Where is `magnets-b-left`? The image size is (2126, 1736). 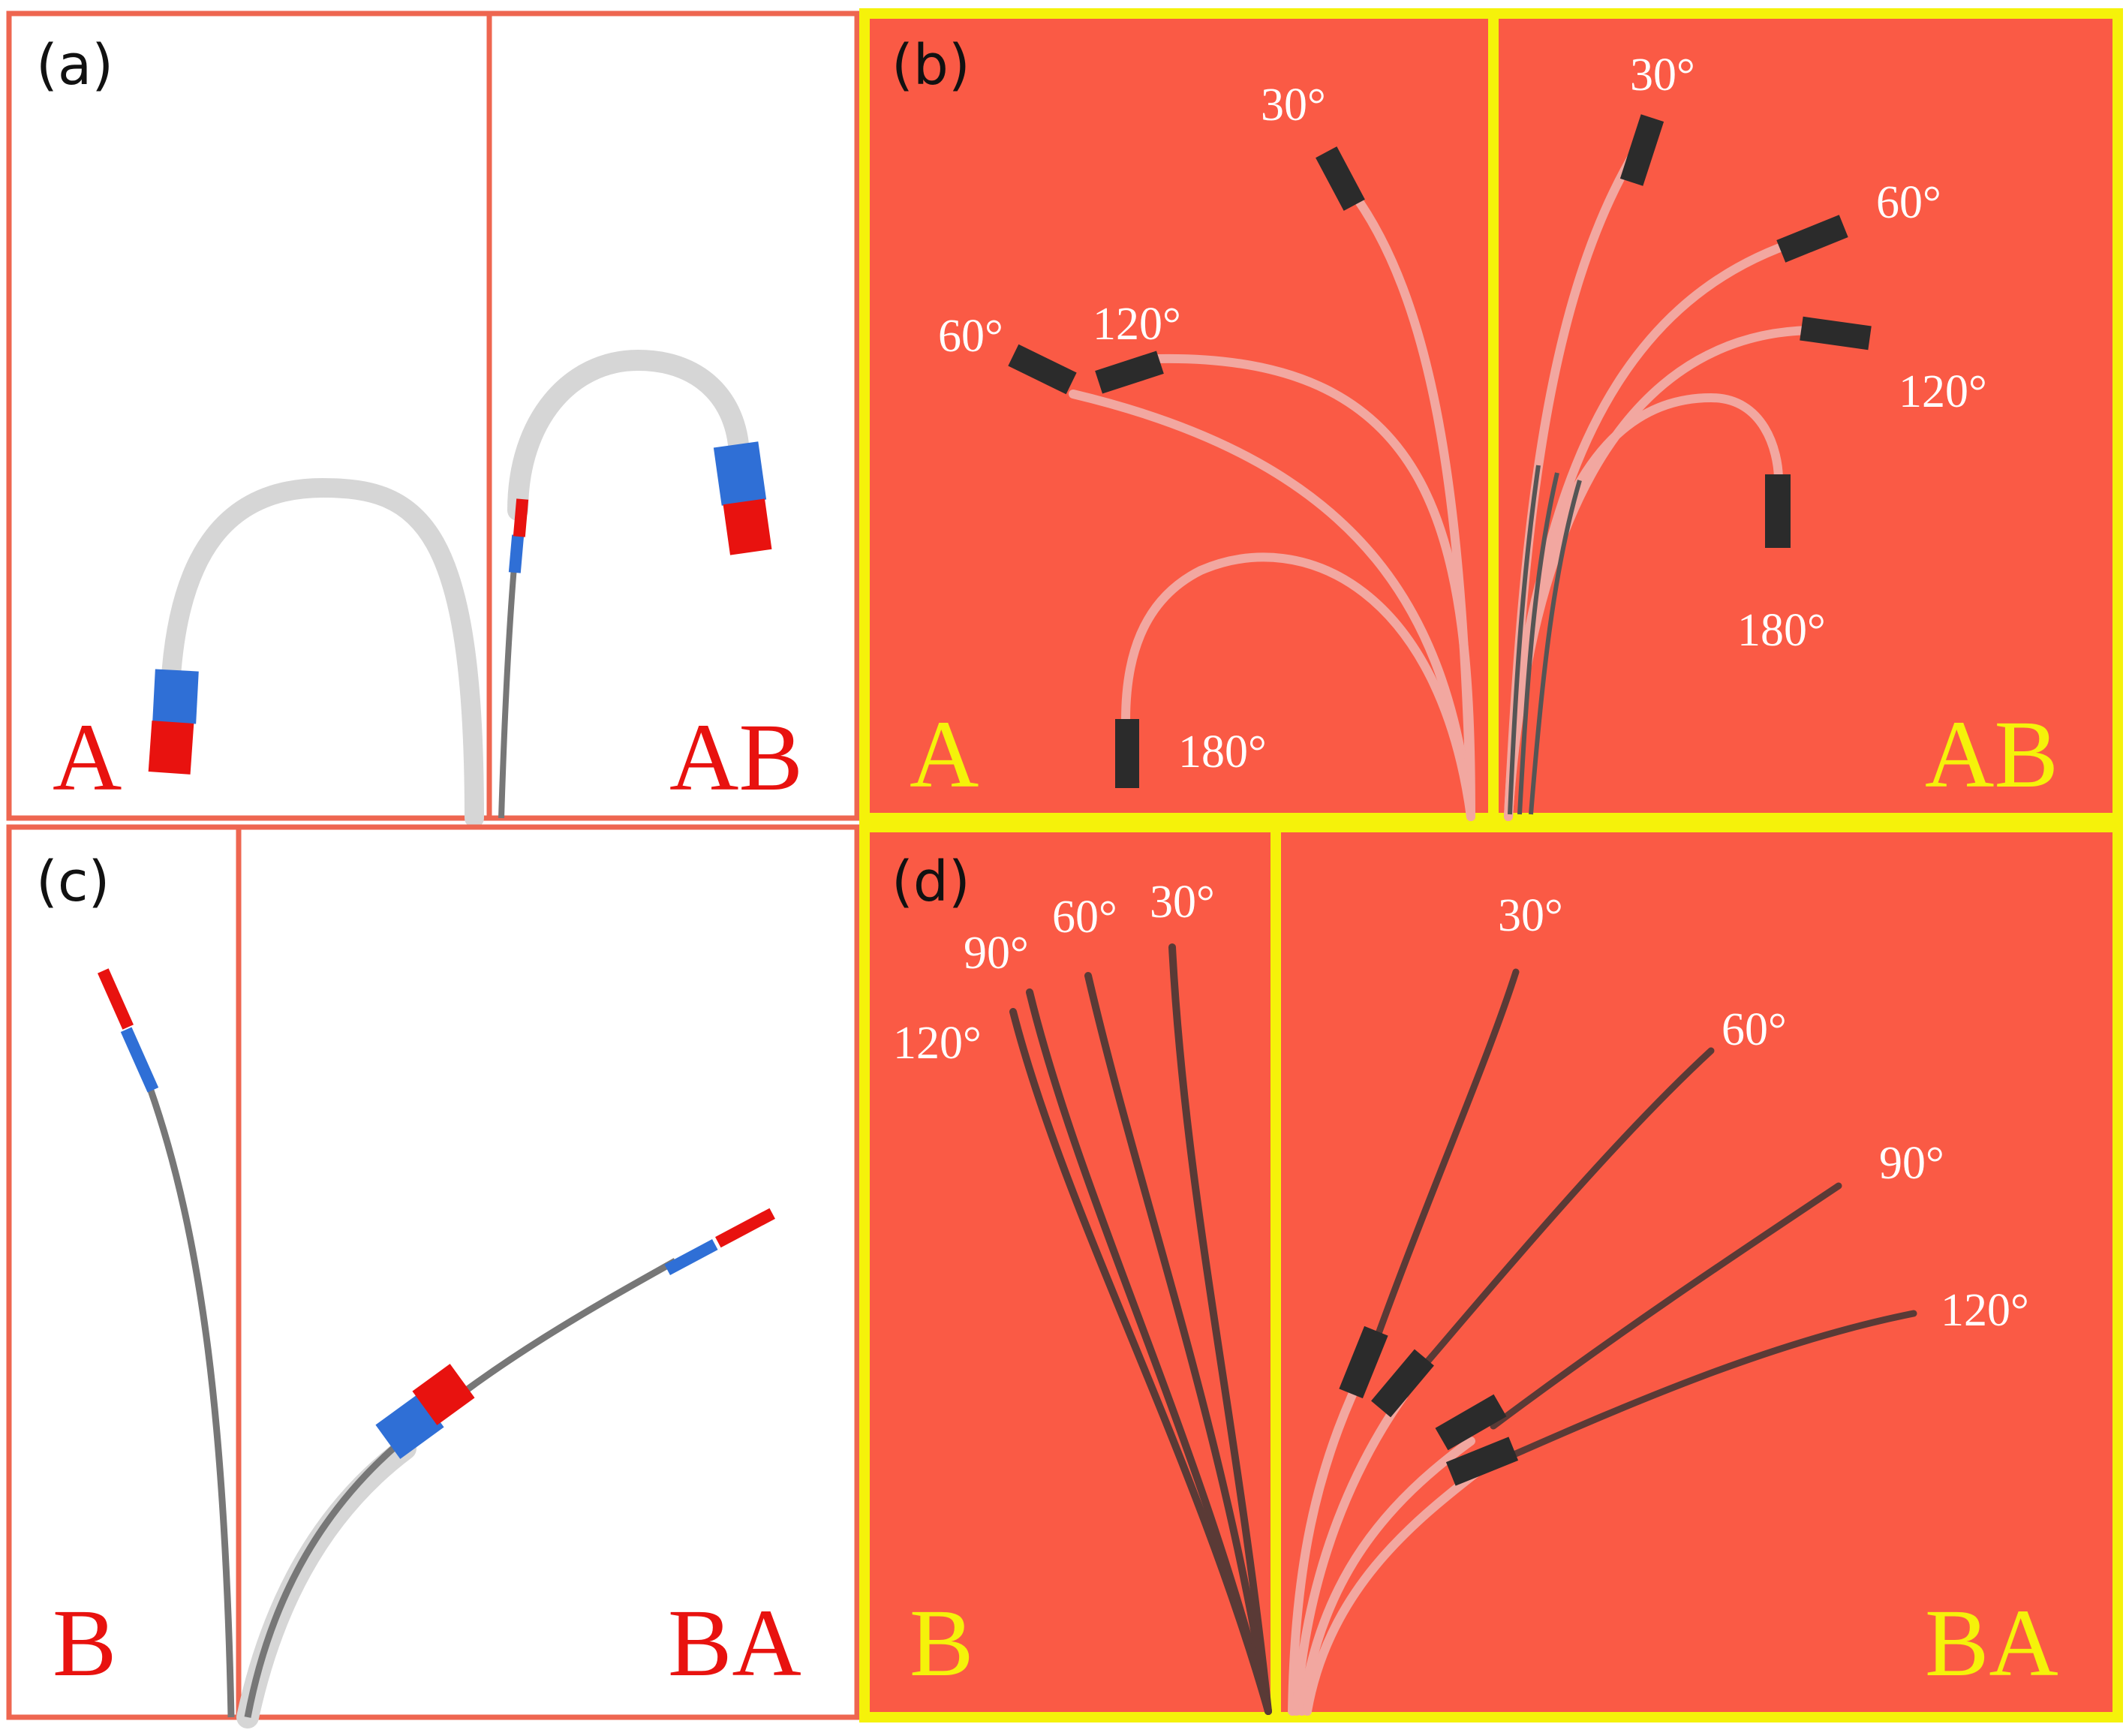 magnets-b-left is located at coordinates (1186, 467).